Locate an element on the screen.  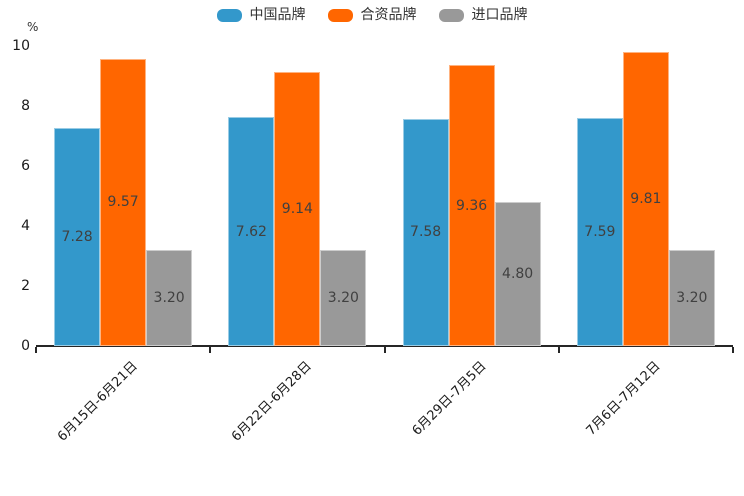
bar-value-label: 7.59 is located at coordinates (600, 232).